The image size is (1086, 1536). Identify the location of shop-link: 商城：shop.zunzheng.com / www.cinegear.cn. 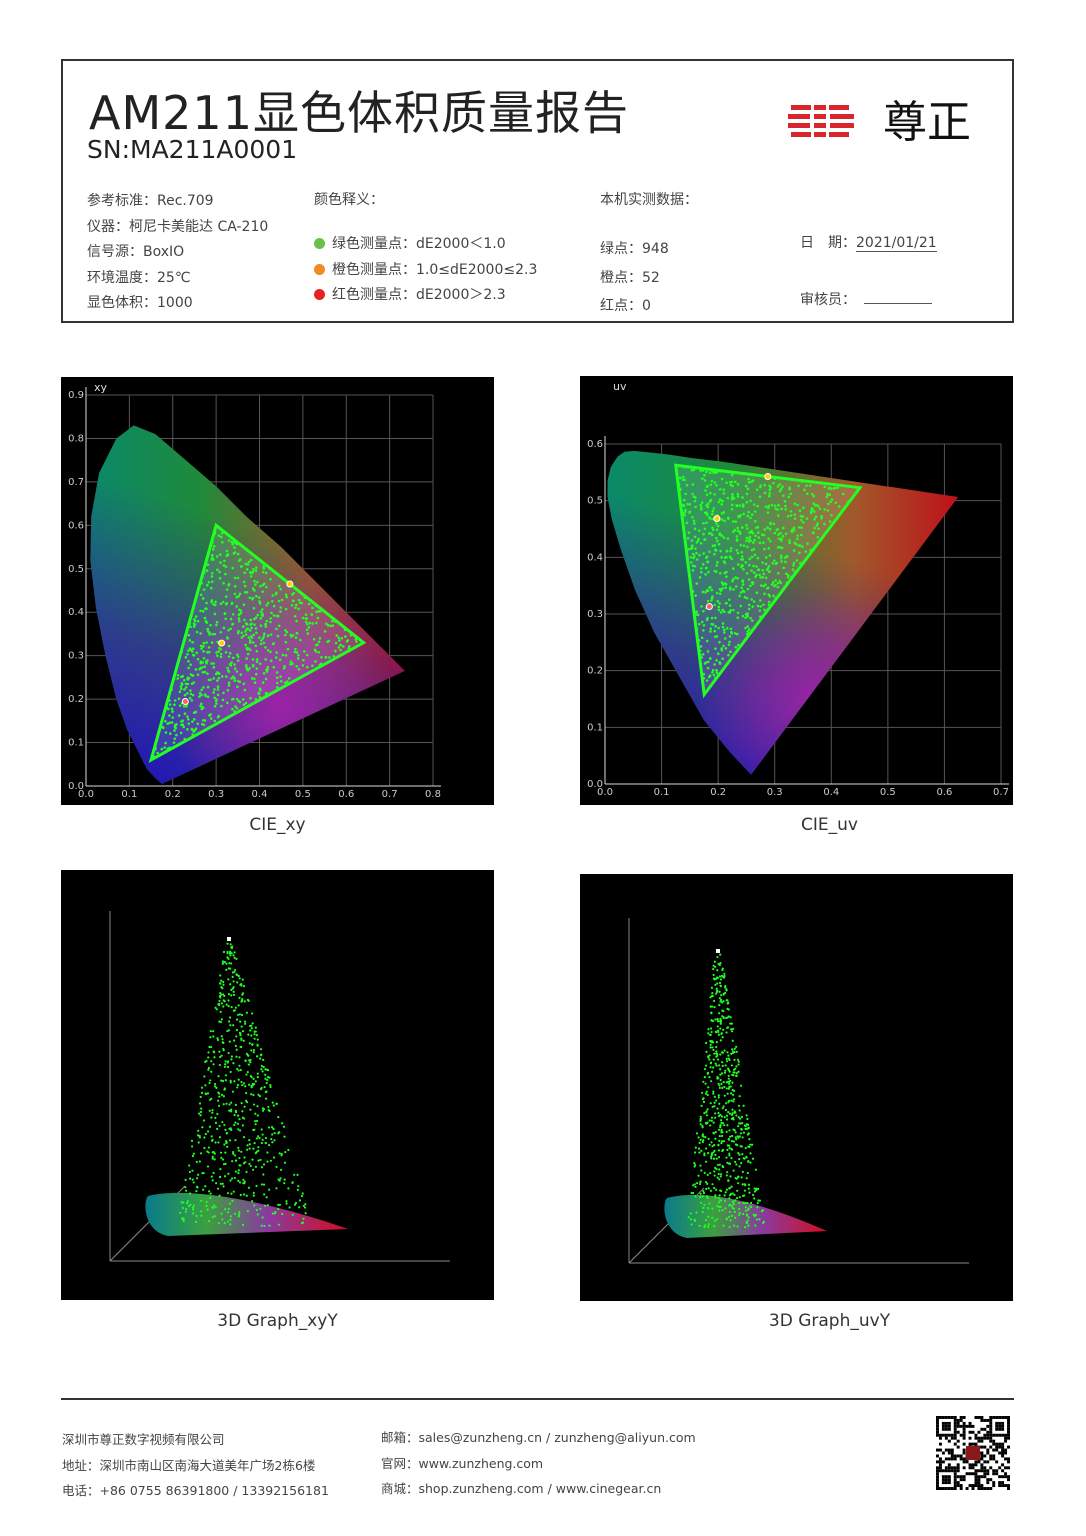
(521, 1488).